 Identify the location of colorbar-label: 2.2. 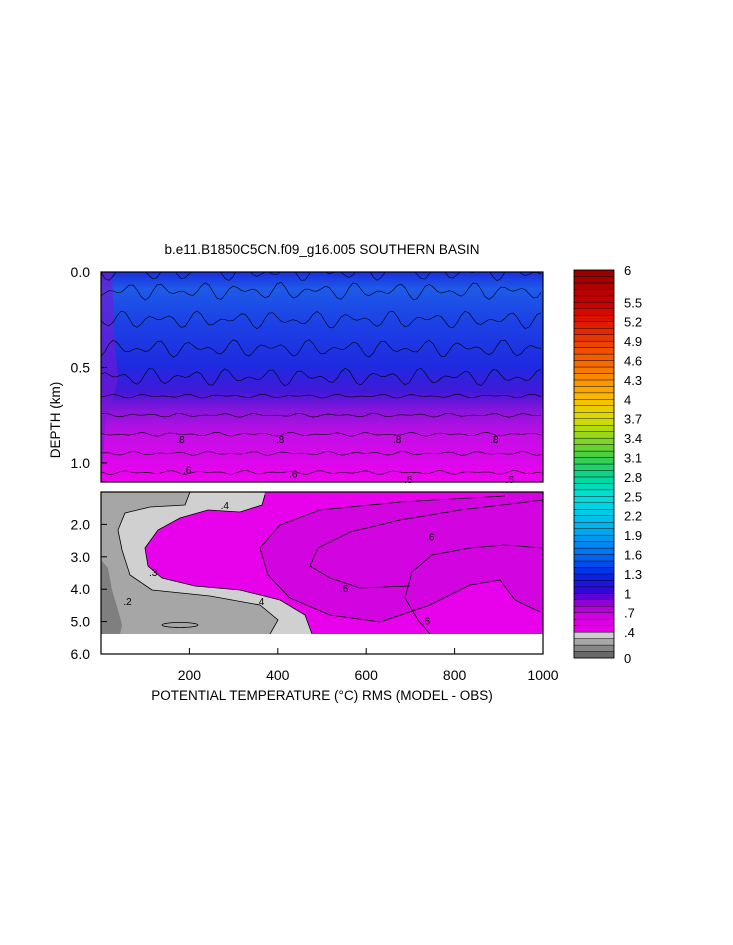
(633, 516).